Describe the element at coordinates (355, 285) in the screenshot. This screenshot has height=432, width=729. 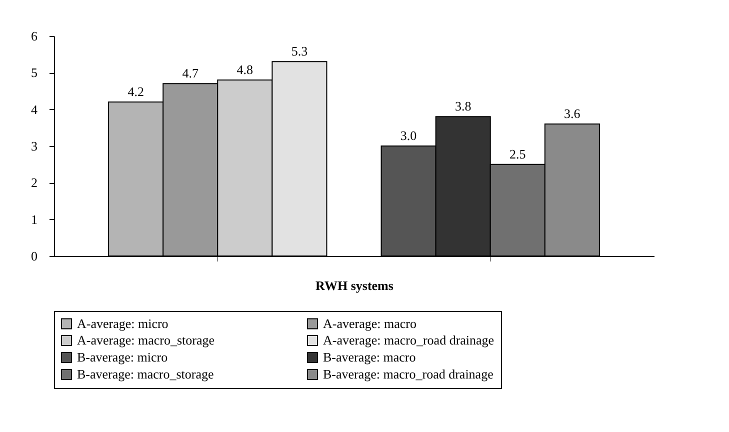
I see `x-axis-title: RWH systems` at that location.